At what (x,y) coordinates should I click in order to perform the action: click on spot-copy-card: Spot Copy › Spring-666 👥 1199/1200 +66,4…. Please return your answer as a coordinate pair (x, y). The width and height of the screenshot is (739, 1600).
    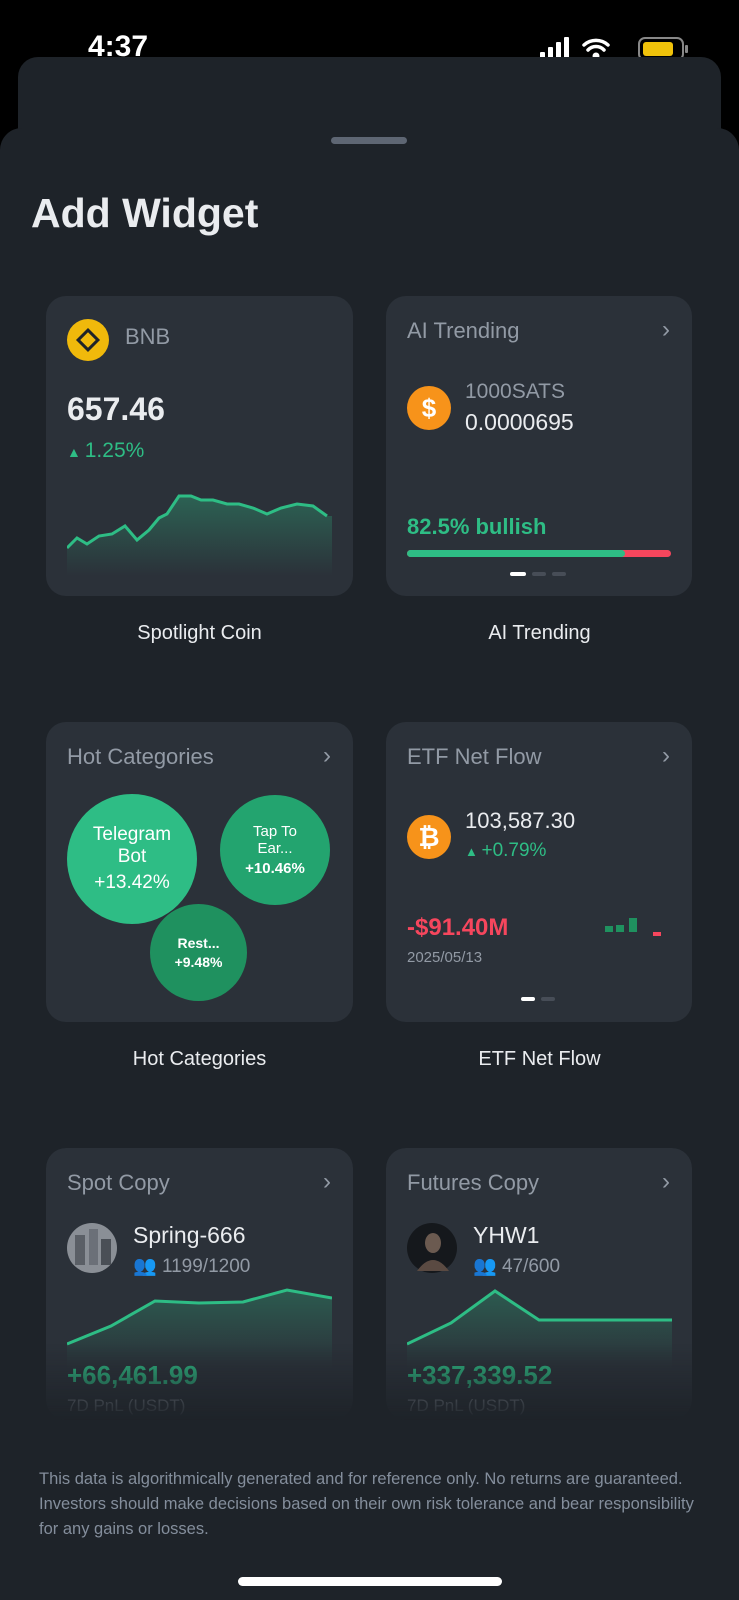
    Looking at the image, I should click on (199, 1284).